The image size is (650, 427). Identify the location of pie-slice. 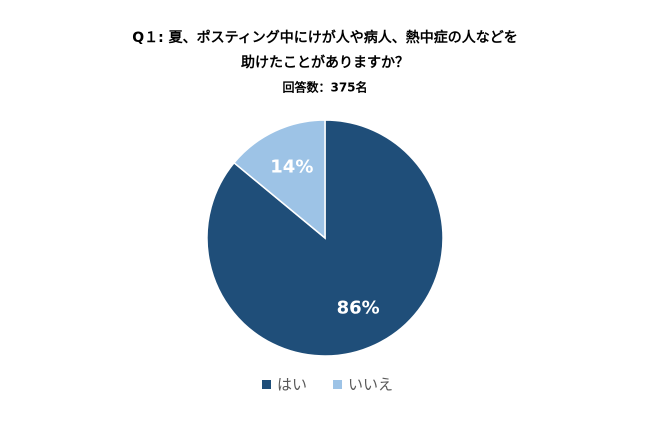
(279, 179).